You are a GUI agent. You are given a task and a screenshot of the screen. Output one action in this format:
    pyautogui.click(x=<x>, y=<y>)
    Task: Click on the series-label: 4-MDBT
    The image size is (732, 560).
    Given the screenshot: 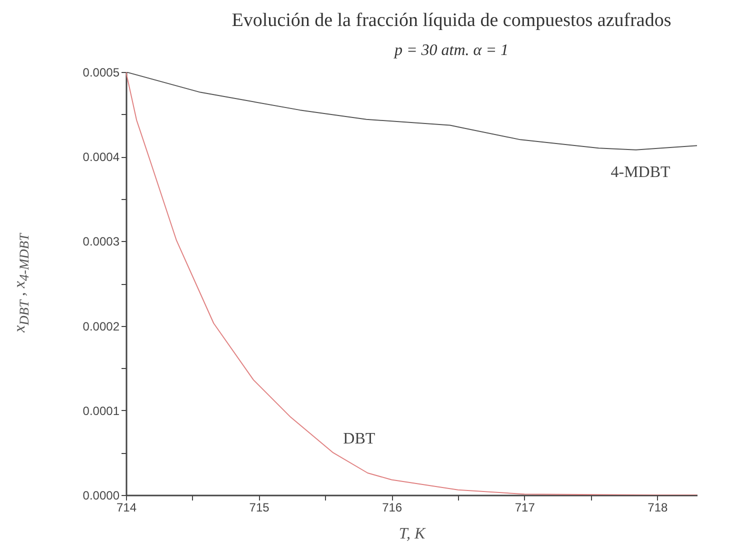 What is the action you would take?
    pyautogui.click(x=640, y=173)
    